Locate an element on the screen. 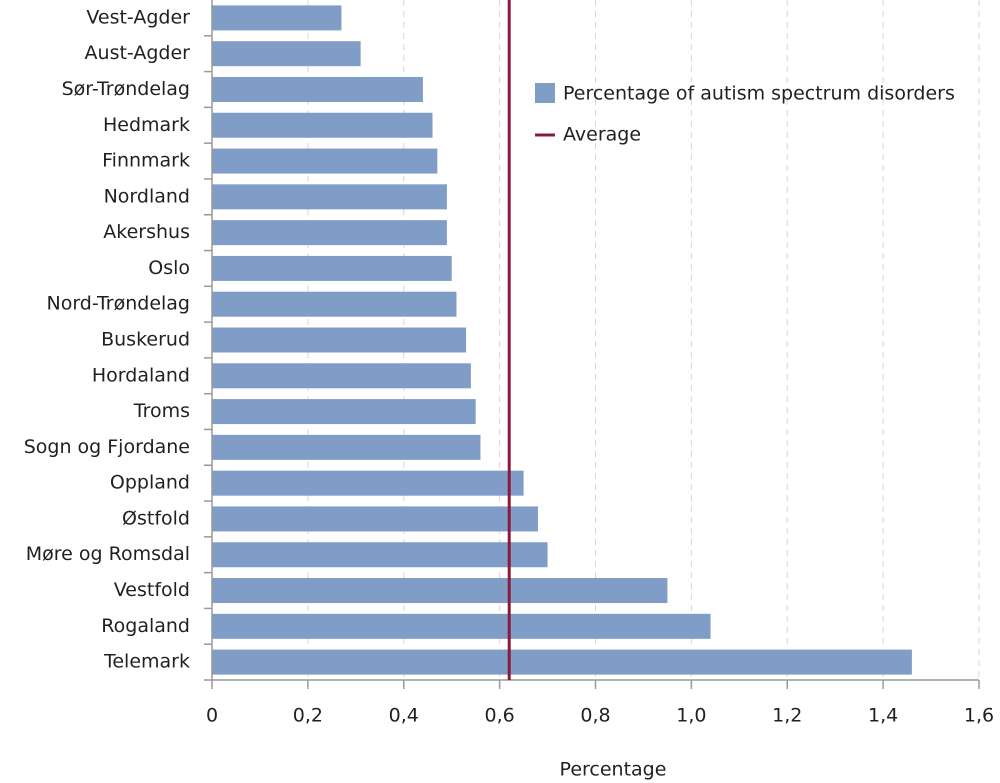 The image size is (1000, 783). y-tick-label: Vest-Agder is located at coordinates (138, 17).